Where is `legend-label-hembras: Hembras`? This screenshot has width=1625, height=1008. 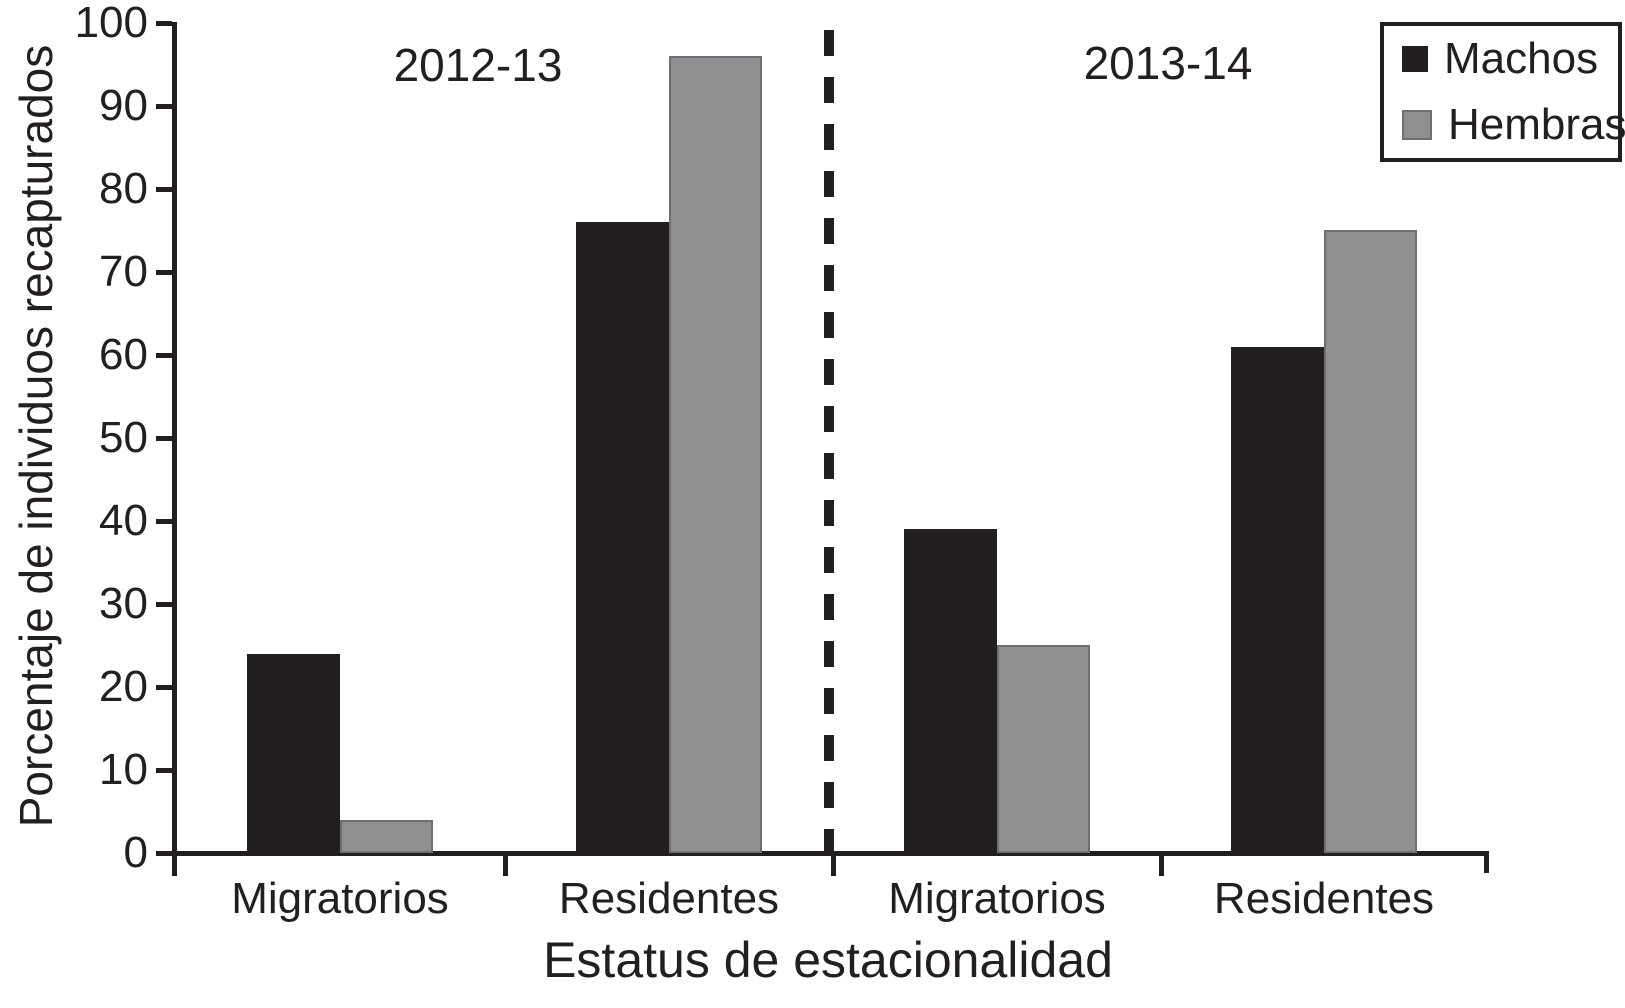
legend-label-hembras: Hembras is located at coordinates (1536, 124).